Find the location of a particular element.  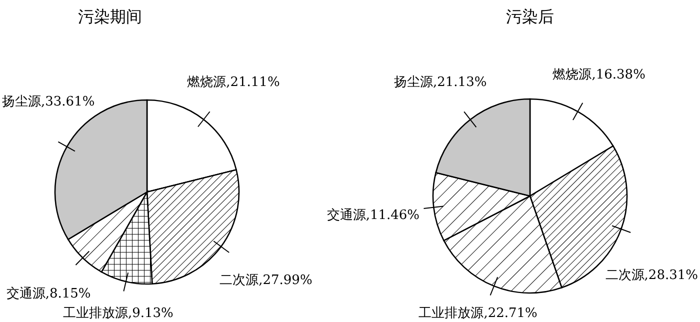

slice-label: 二次源,28.31% is located at coordinates (651, 276).